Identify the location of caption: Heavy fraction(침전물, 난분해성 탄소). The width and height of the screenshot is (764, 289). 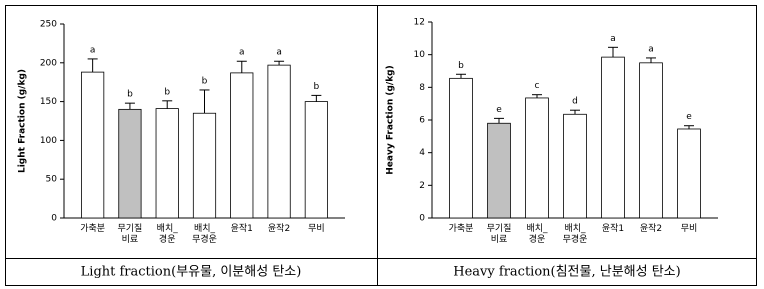
(566, 272).